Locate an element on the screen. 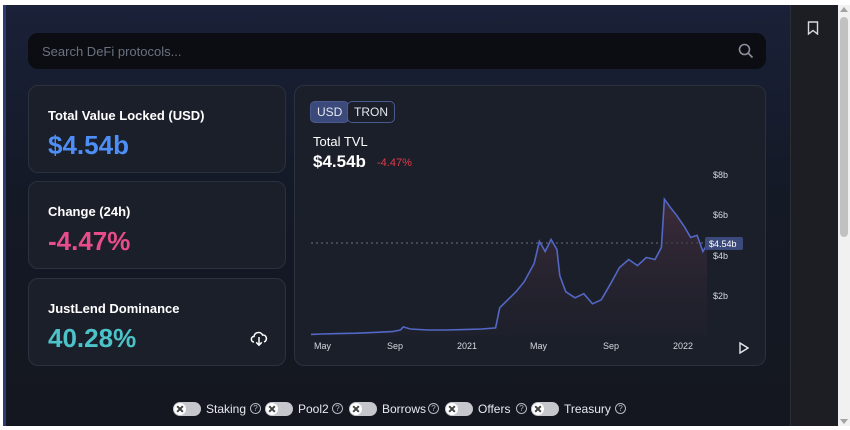 This screenshot has height=430, width=850. y-tick-label: $8b is located at coordinates (720, 175).